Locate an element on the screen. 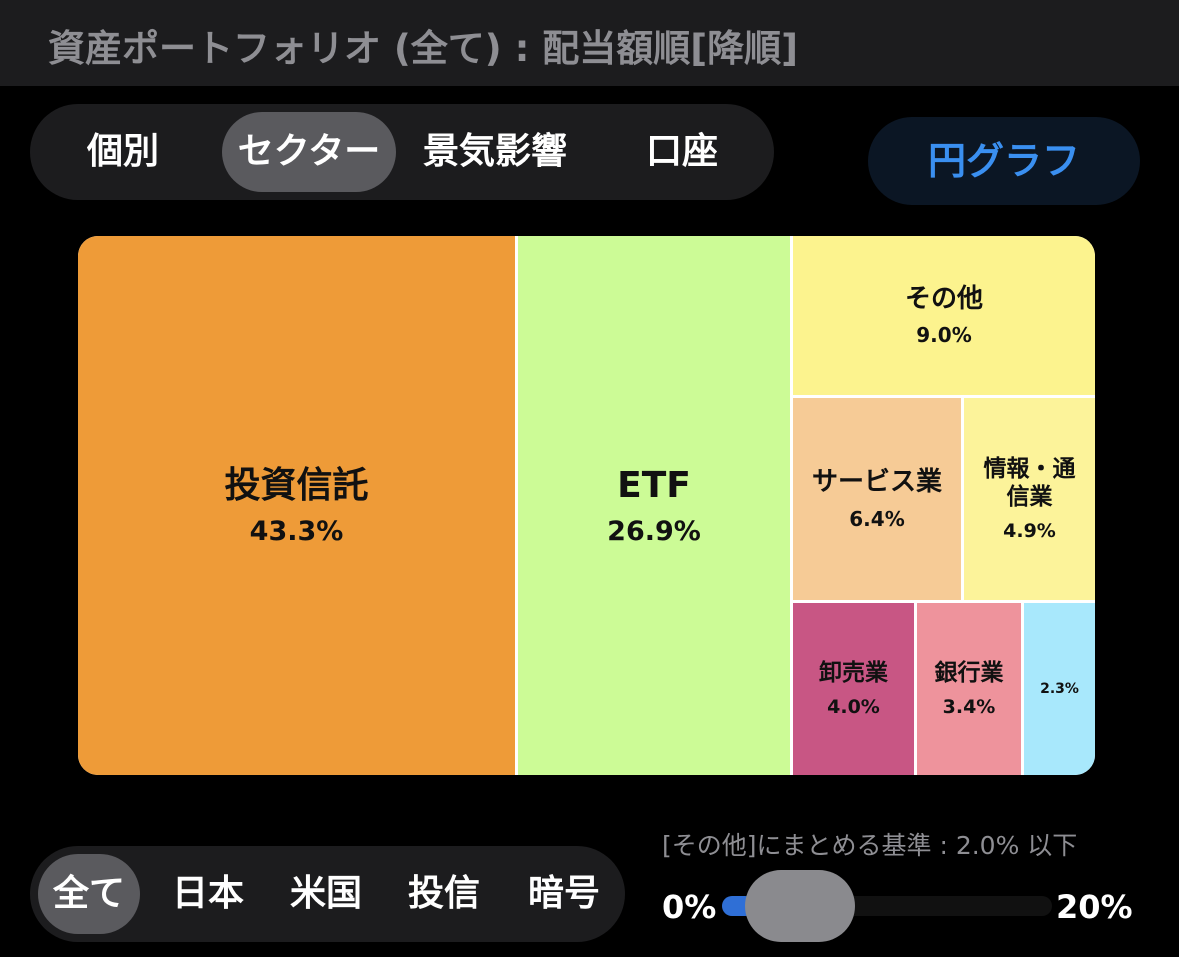 The height and width of the screenshot is (957, 1179). cell-label: ETF is located at coordinates (654, 486).